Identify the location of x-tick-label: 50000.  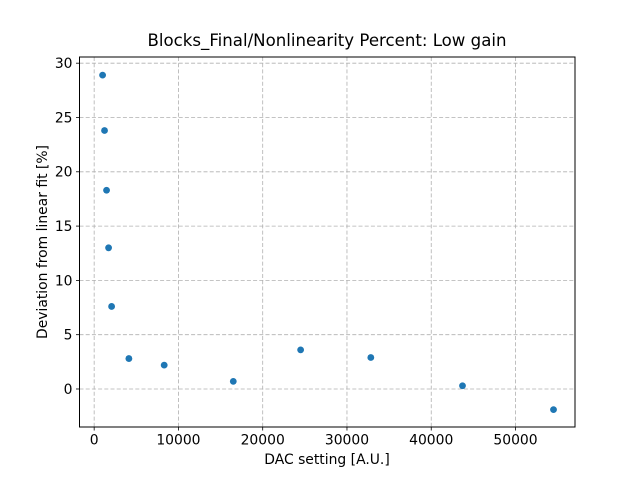
(515, 441).